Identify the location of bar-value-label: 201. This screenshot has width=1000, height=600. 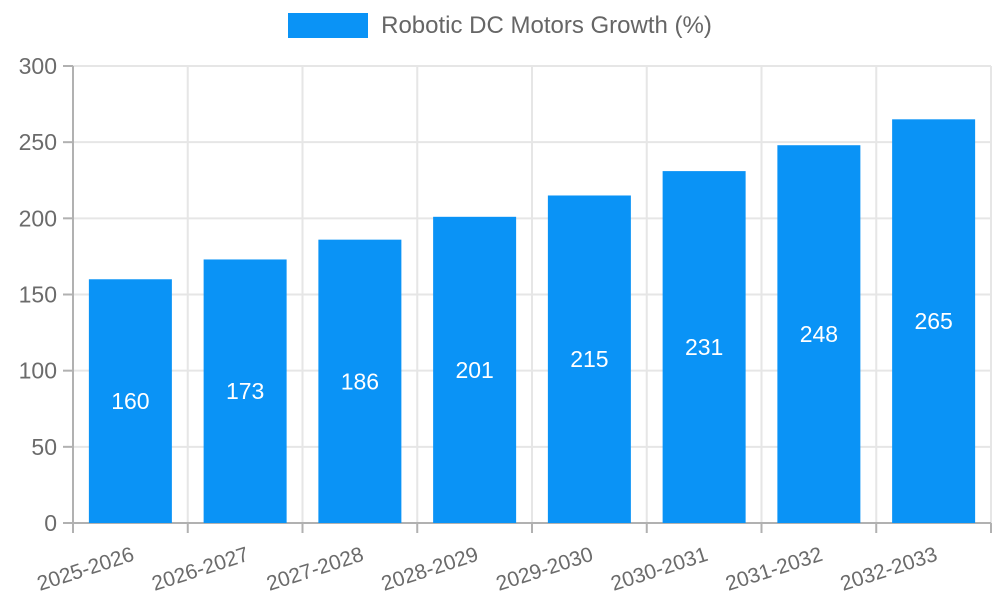
(474, 370).